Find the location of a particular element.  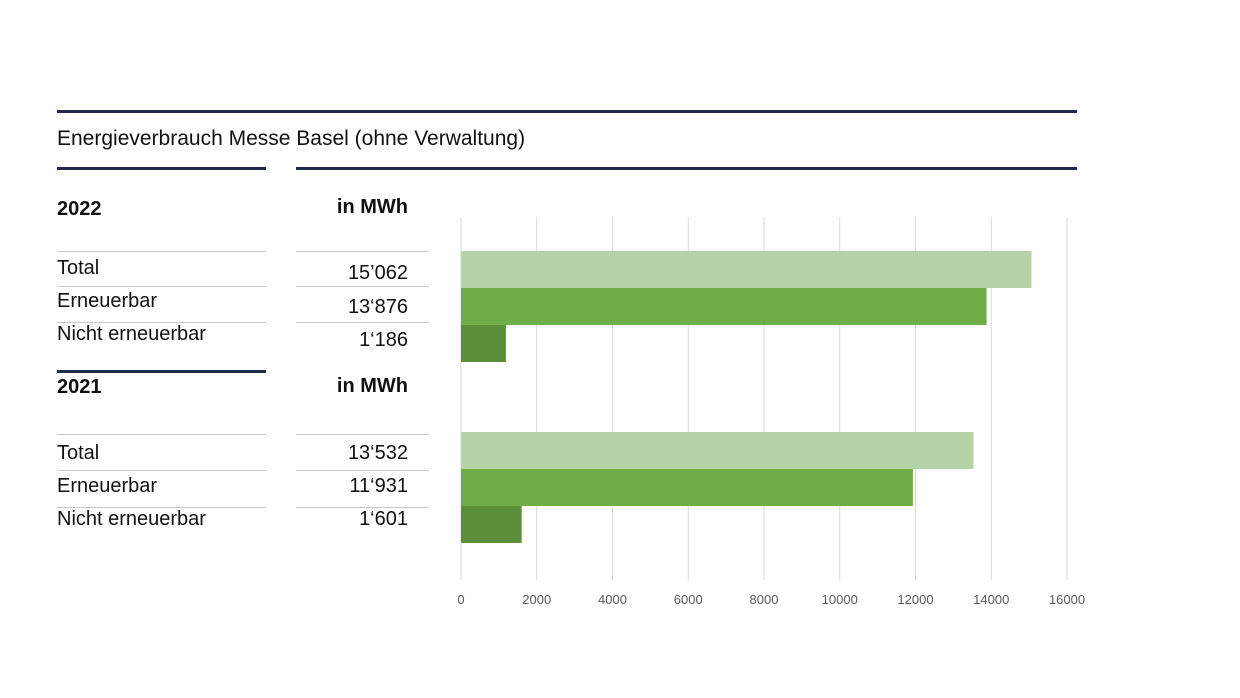

row-label-erneuerbar-2022: Erneuerbar is located at coordinates (107, 301).